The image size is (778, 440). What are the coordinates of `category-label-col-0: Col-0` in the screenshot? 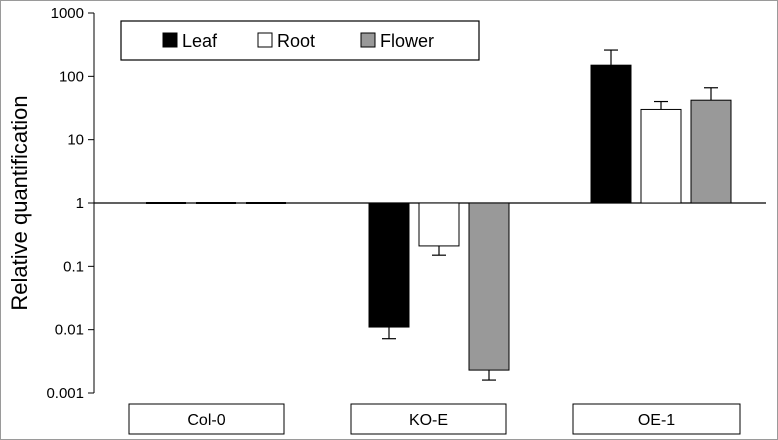 It's located at (206, 420).